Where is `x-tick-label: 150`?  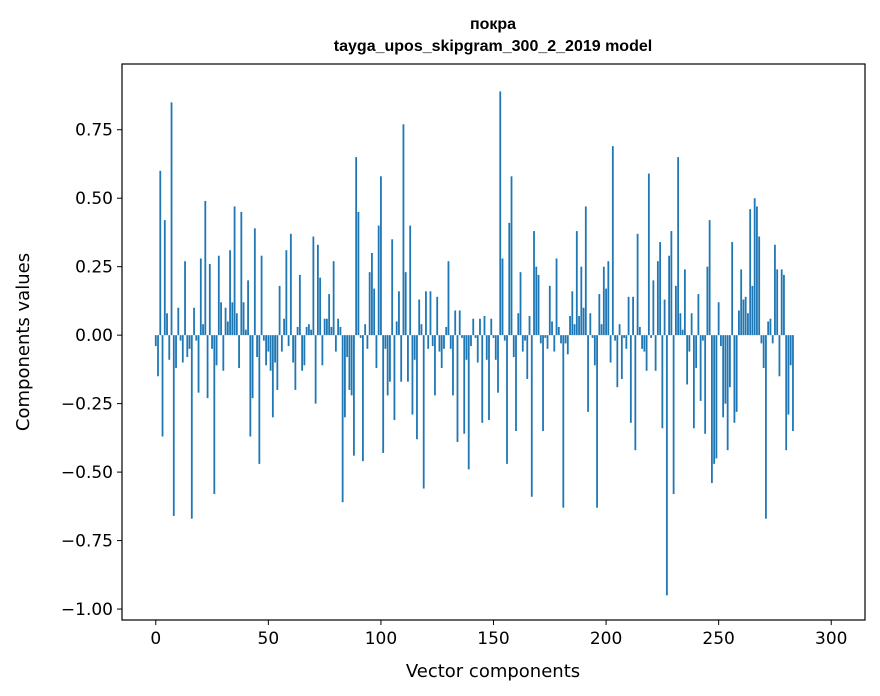
x-tick-label: 150 is located at coordinates (493, 639).